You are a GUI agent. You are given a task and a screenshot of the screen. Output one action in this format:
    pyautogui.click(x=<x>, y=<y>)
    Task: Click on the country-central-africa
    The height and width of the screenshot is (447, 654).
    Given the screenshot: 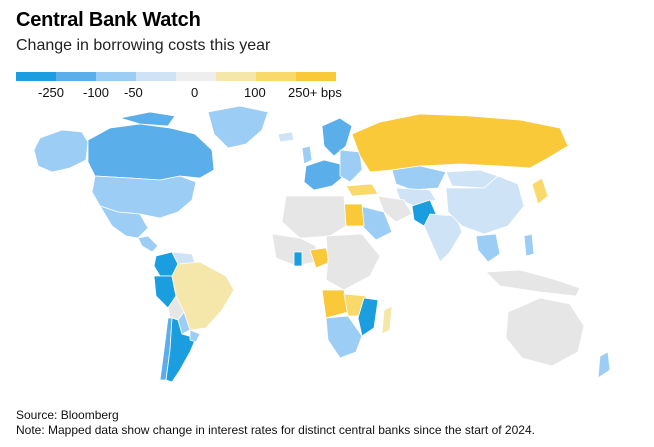 What is the action you would take?
    pyautogui.click(x=353, y=262)
    